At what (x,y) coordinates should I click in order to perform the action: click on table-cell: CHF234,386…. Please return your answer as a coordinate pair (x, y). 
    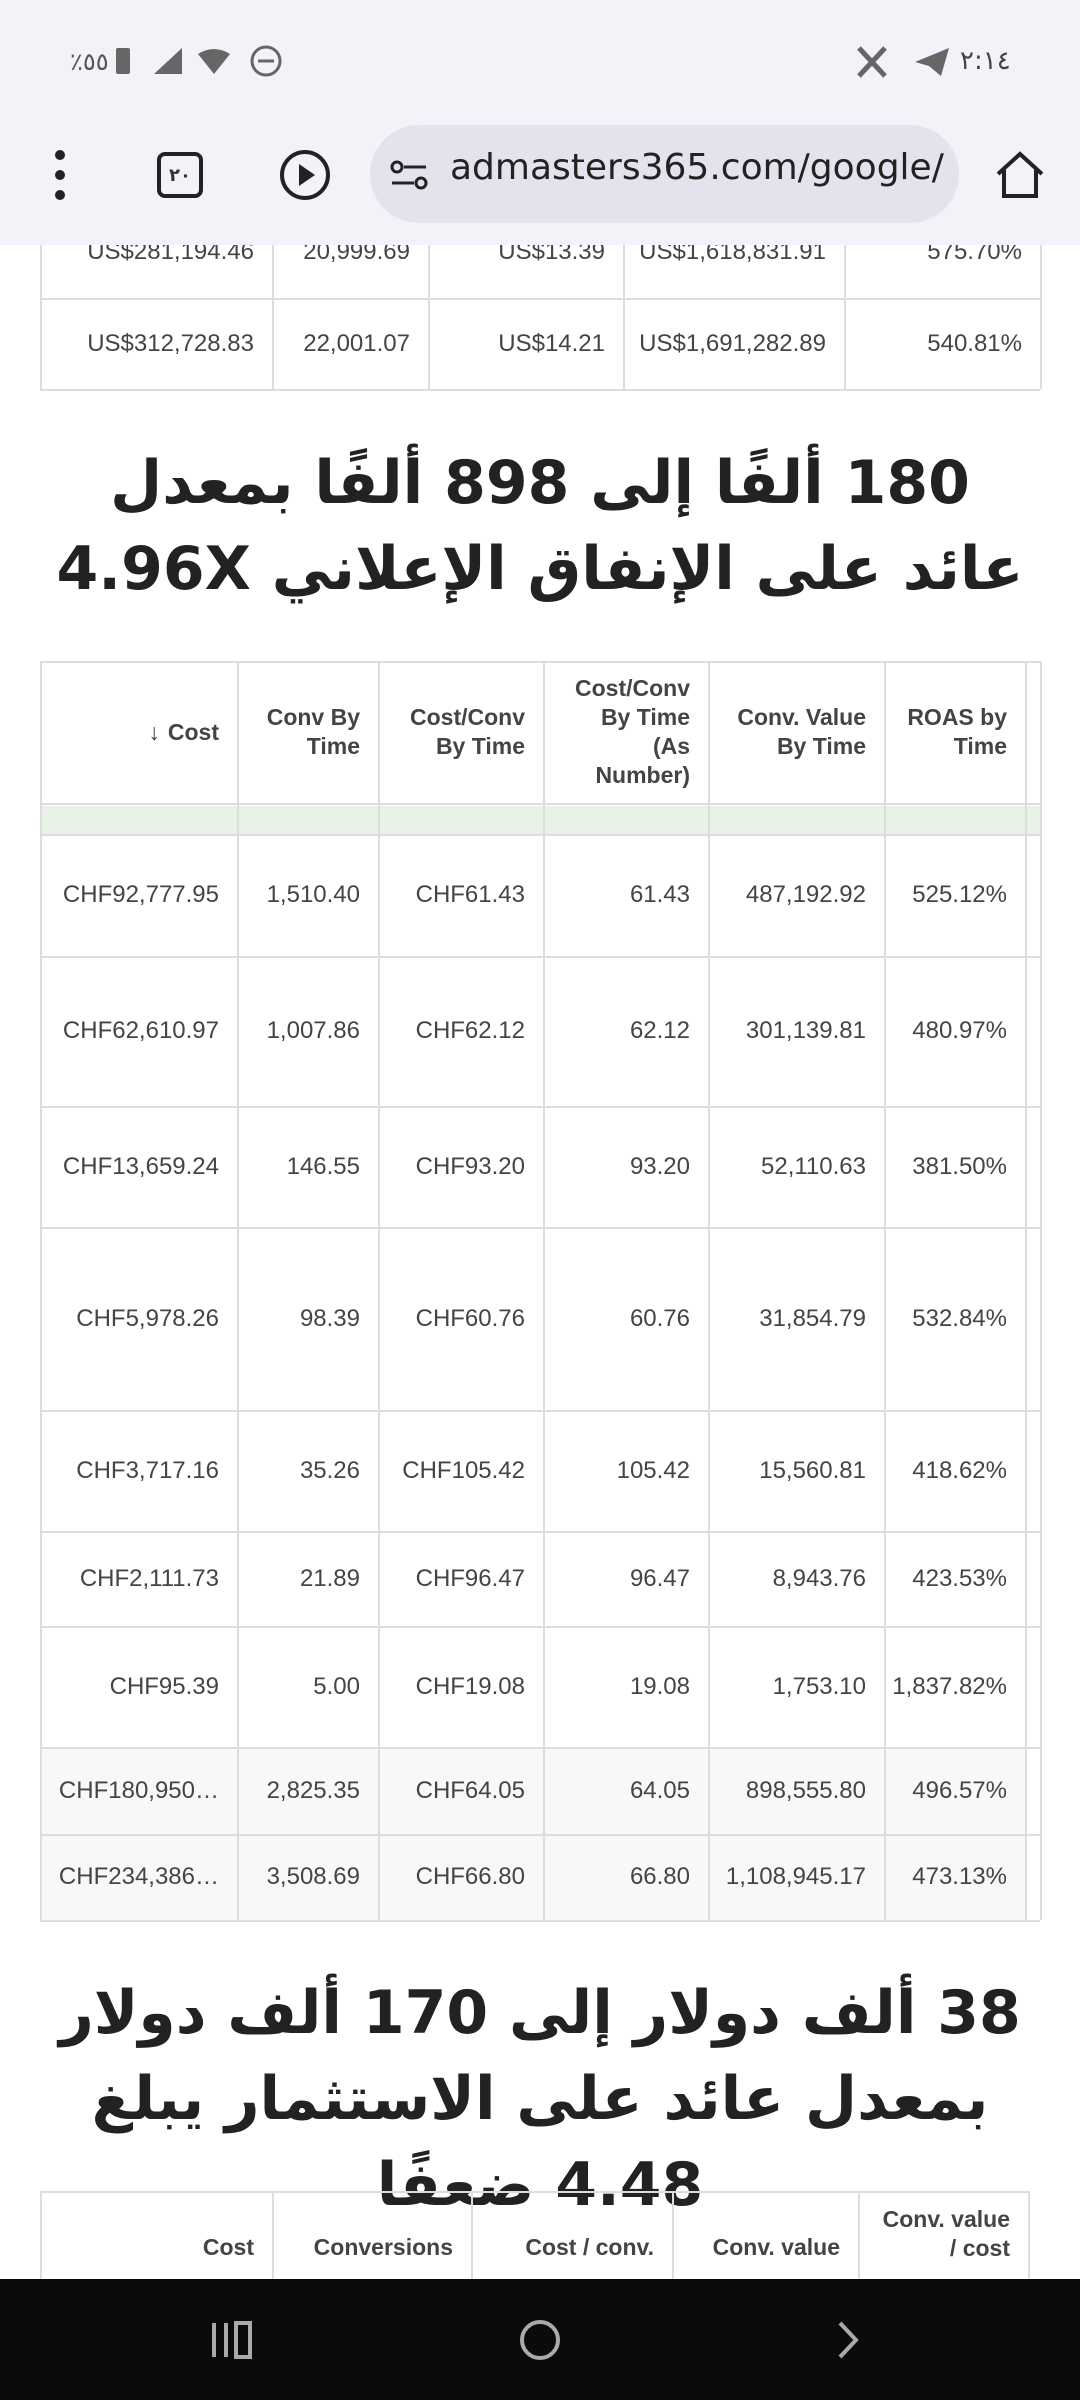
    Looking at the image, I should click on (138, 1876).